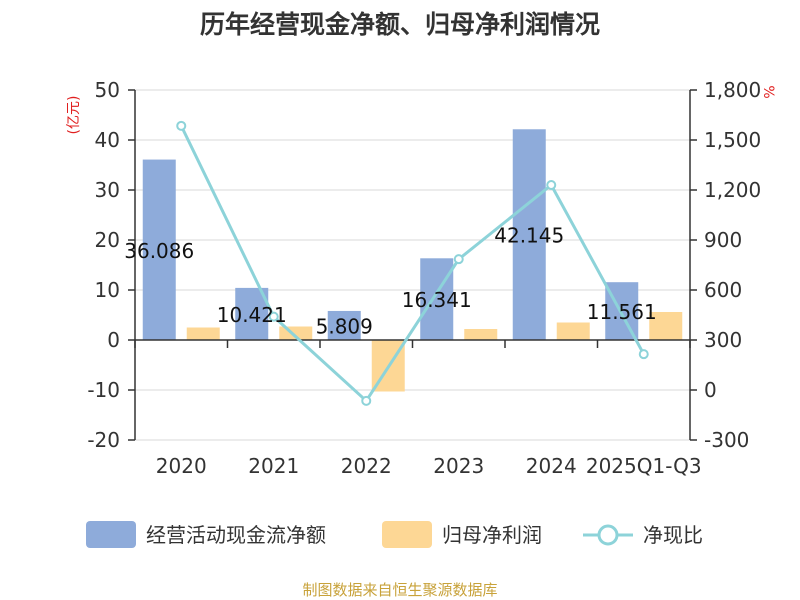  What do you see at coordinates (732, 90) in the screenshot?
I see `right-axis-tick-label: 1,800` at bounding box center [732, 90].